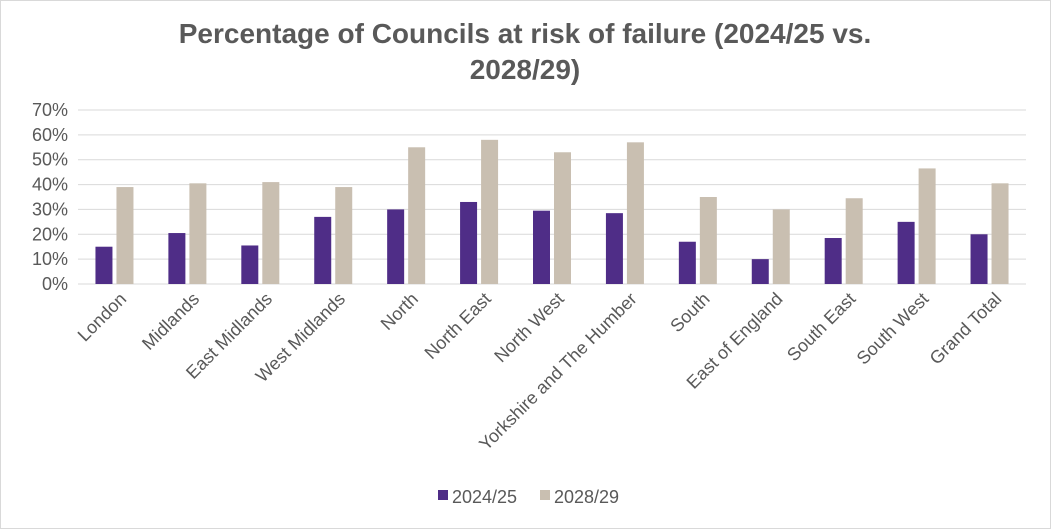 The width and height of the screenshot is (1051, 529). What do you see at coordinates (50, 197) in the screenshot?
I see `y-axis-tick-labels: 0% 10% 20% 30% 40% 50% 60% 70%` at bounding box center [50, 197].